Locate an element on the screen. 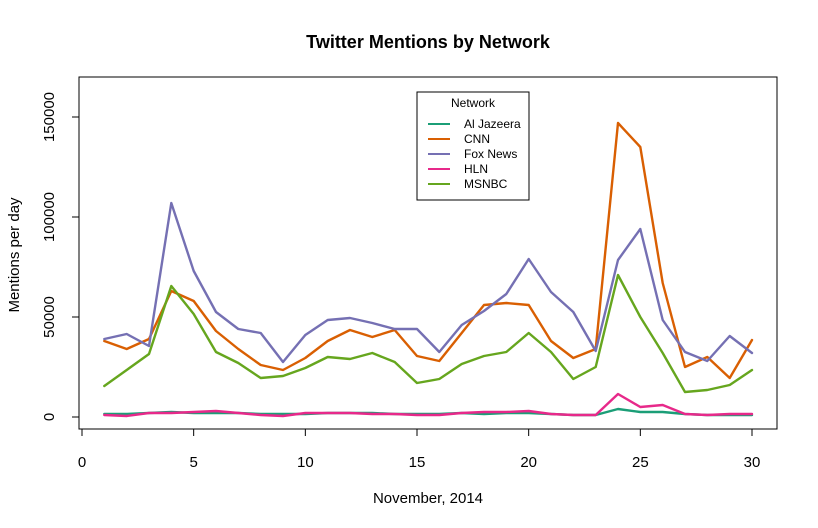 The image size is (818, 528). chart-title: Twitter Mentions by Network is located at coordinates (428, 42).